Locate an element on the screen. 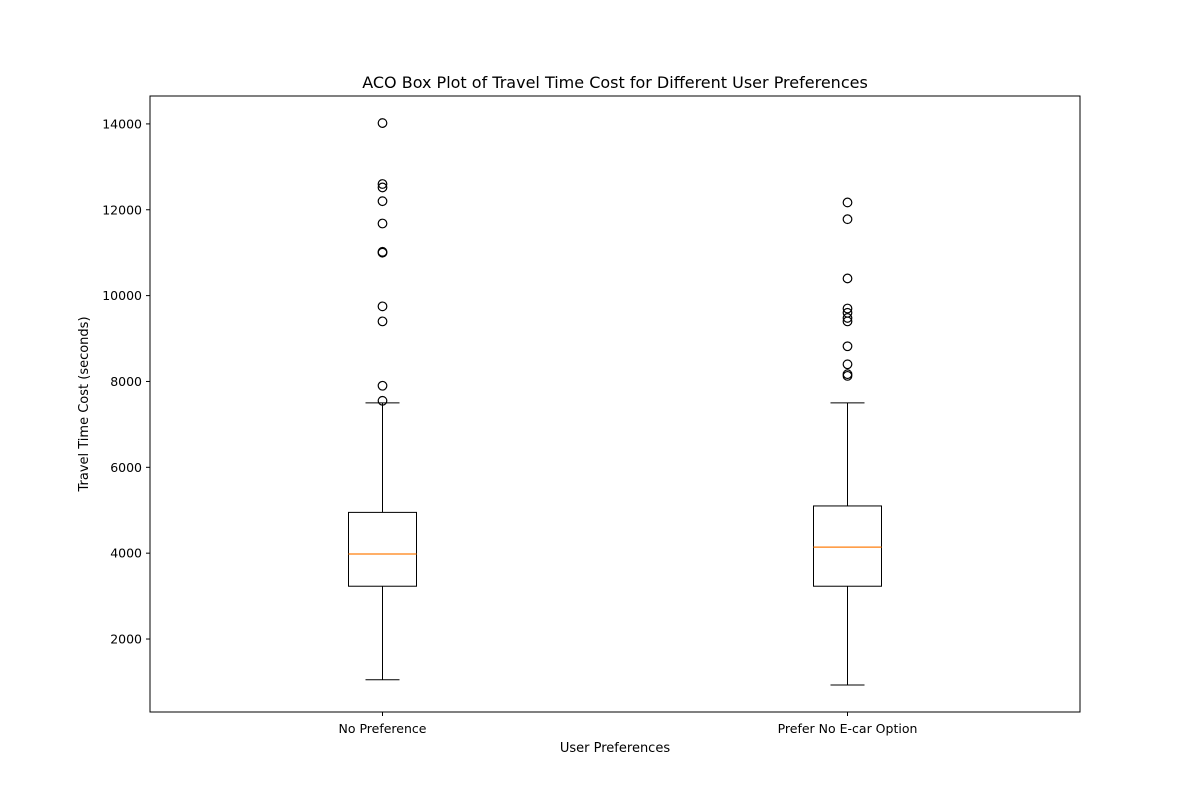 The height and width of the screenshot is (804, 1200). y-tick-label: 8000 is located at coordinates (126, 381).